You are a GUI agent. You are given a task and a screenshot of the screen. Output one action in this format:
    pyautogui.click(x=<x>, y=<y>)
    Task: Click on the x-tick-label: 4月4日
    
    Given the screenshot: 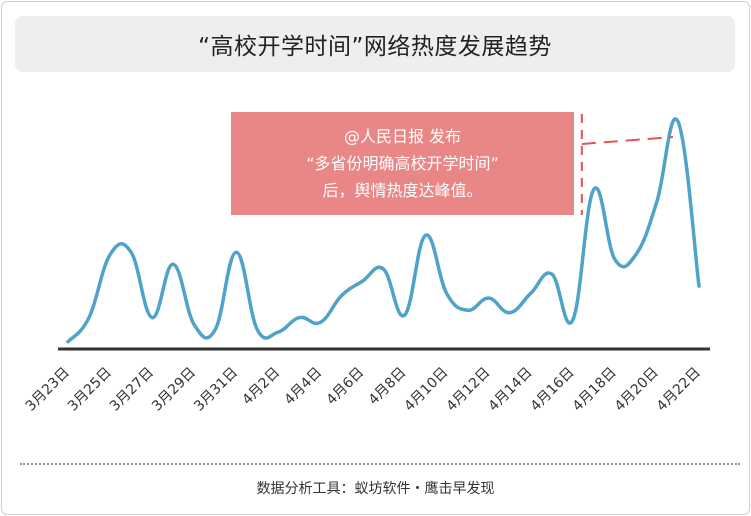 What is the action you would take?
    pyautogui.click(x=304, y=387)
    